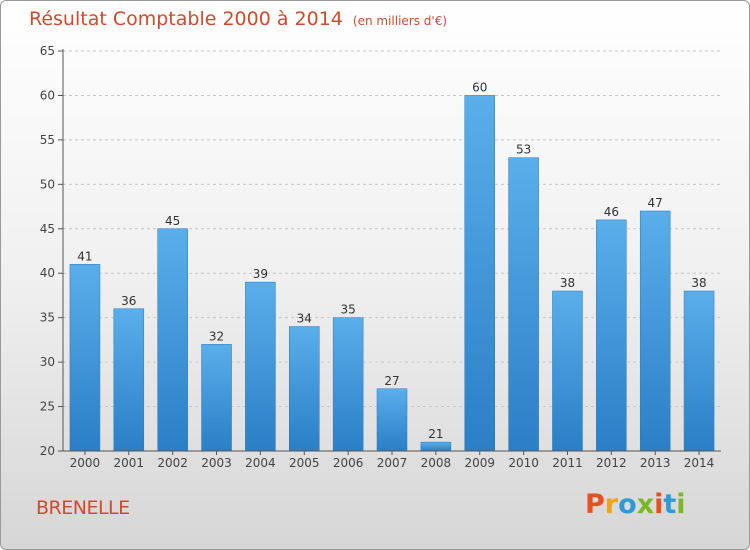 Image resolution: width=750 pixels, height=550 pixels. Describe the element at coordinates (85, 463) in the screenshot. I see `x-tick-label-2000: 2000` at that location.